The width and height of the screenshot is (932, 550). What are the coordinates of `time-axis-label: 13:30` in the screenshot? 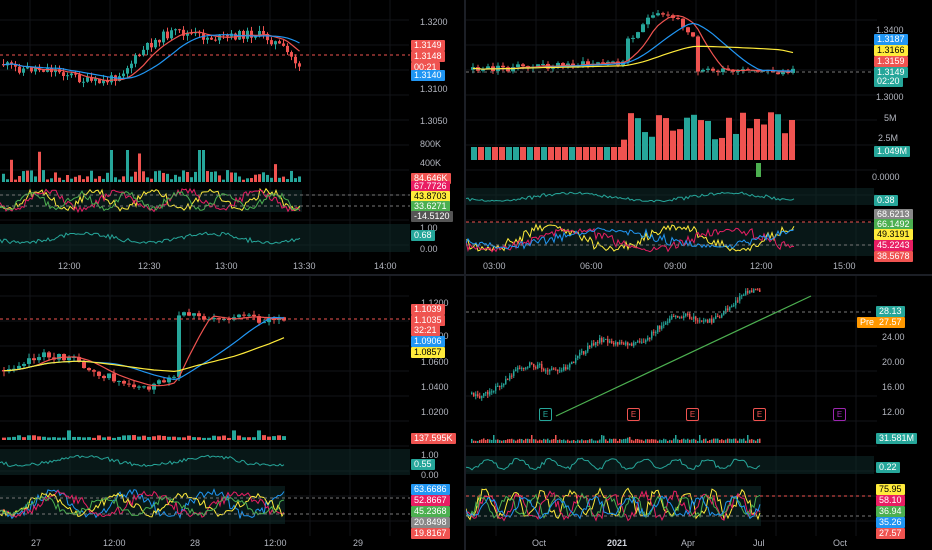 It's located at (304, 266).